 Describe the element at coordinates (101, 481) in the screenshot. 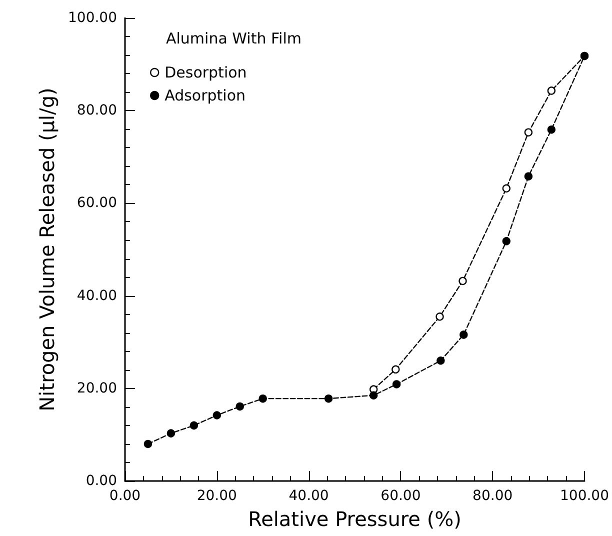

I see `y-tick-label: 0.00` at that location.